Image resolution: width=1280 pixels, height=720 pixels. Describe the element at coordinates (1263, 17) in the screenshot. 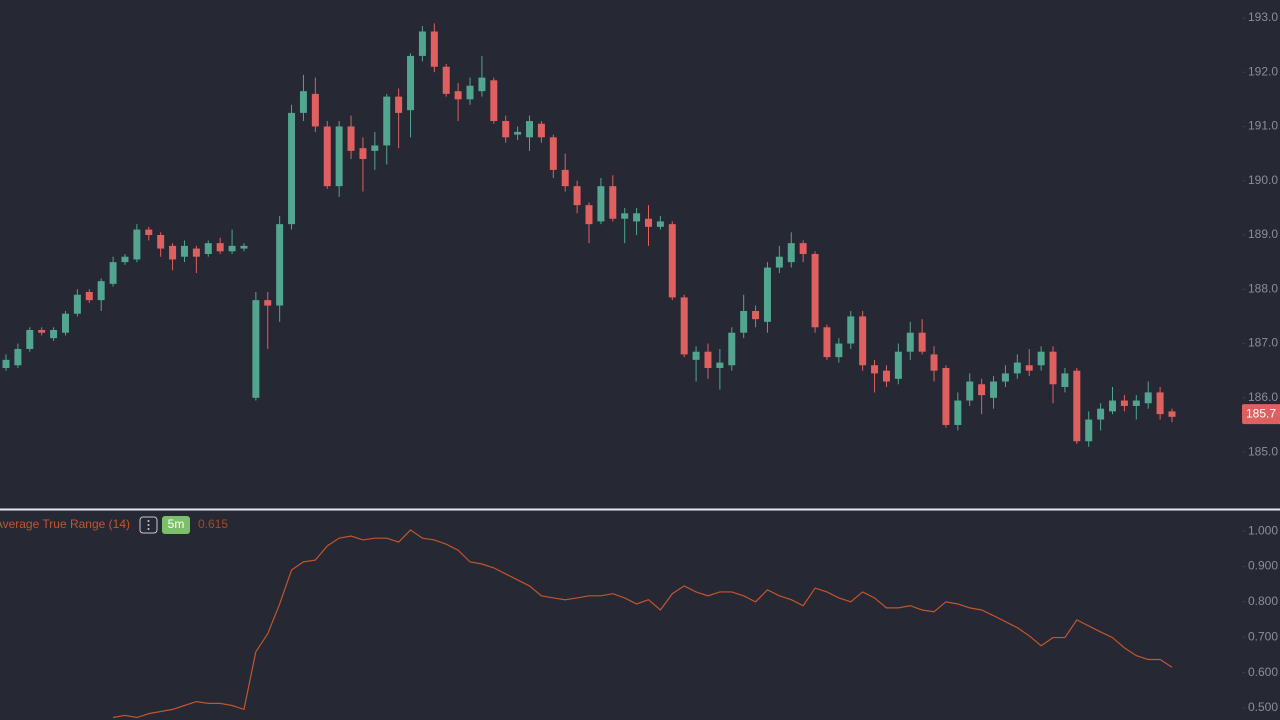

I see `y-tick-label: 193.0` at that location.